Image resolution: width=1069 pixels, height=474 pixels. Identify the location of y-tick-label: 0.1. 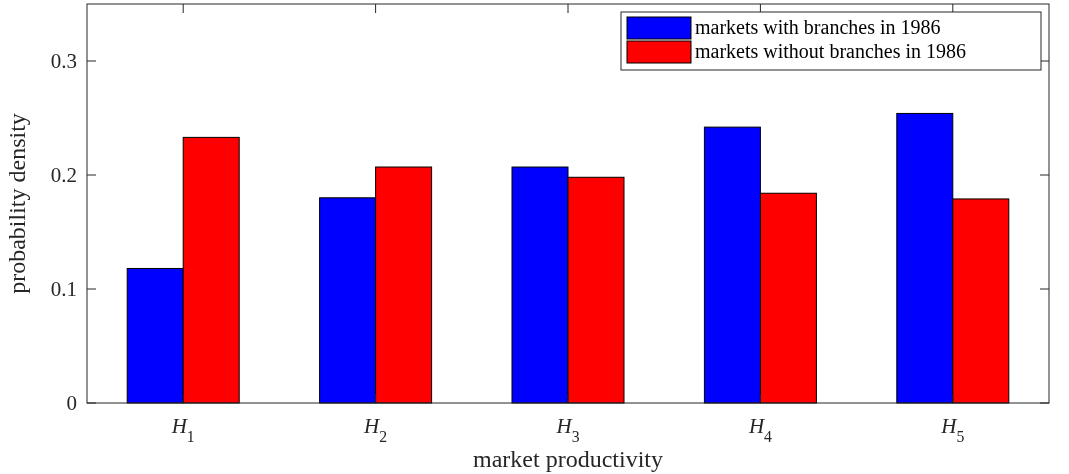
(63, 289).